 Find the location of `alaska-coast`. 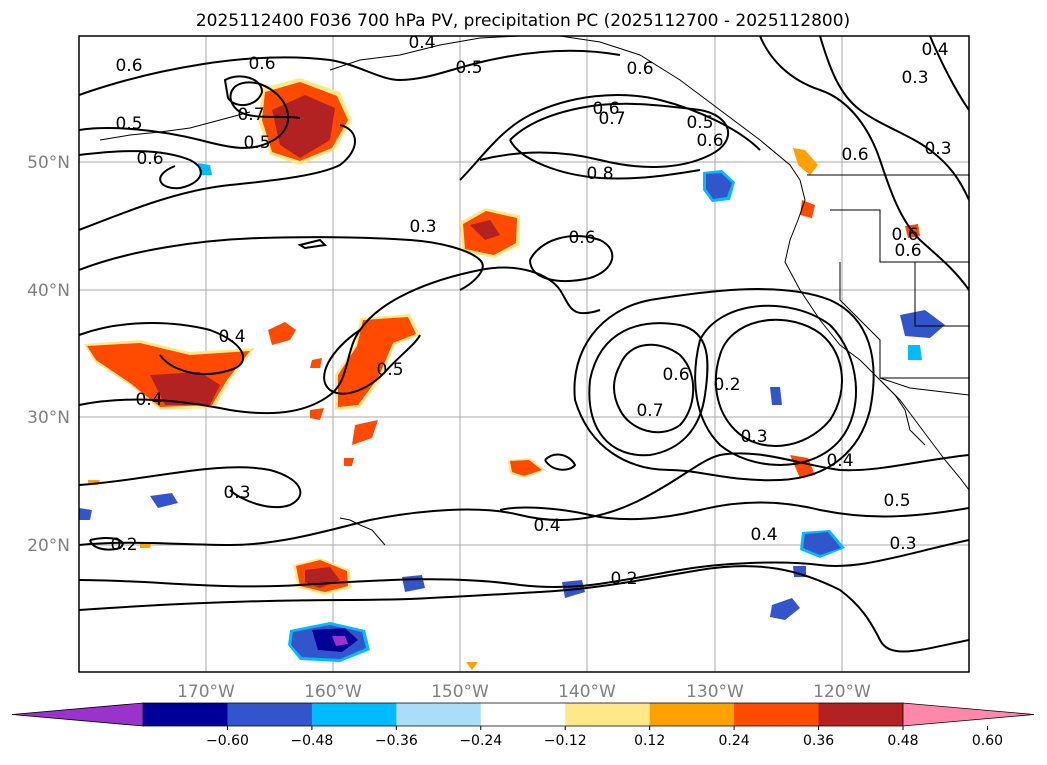

alaska-coast is located at coordinates (565, 108).